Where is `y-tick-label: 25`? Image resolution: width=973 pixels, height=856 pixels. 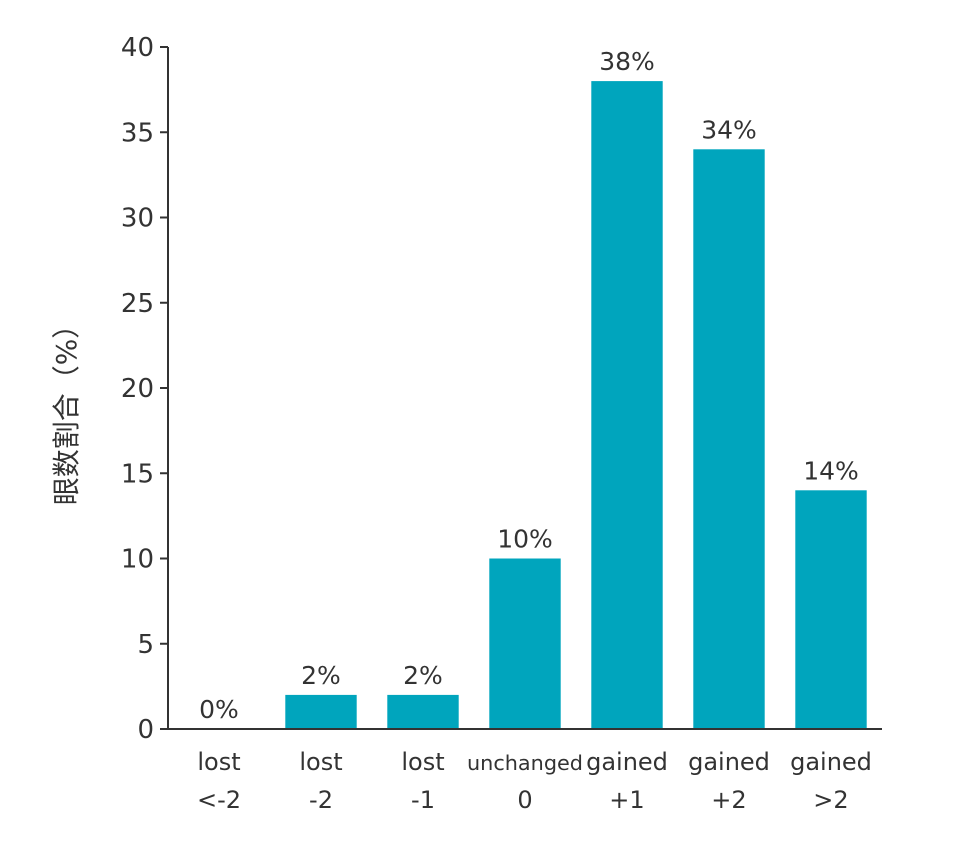
y-tick-label: 25 is located at coordinates (137, 304).